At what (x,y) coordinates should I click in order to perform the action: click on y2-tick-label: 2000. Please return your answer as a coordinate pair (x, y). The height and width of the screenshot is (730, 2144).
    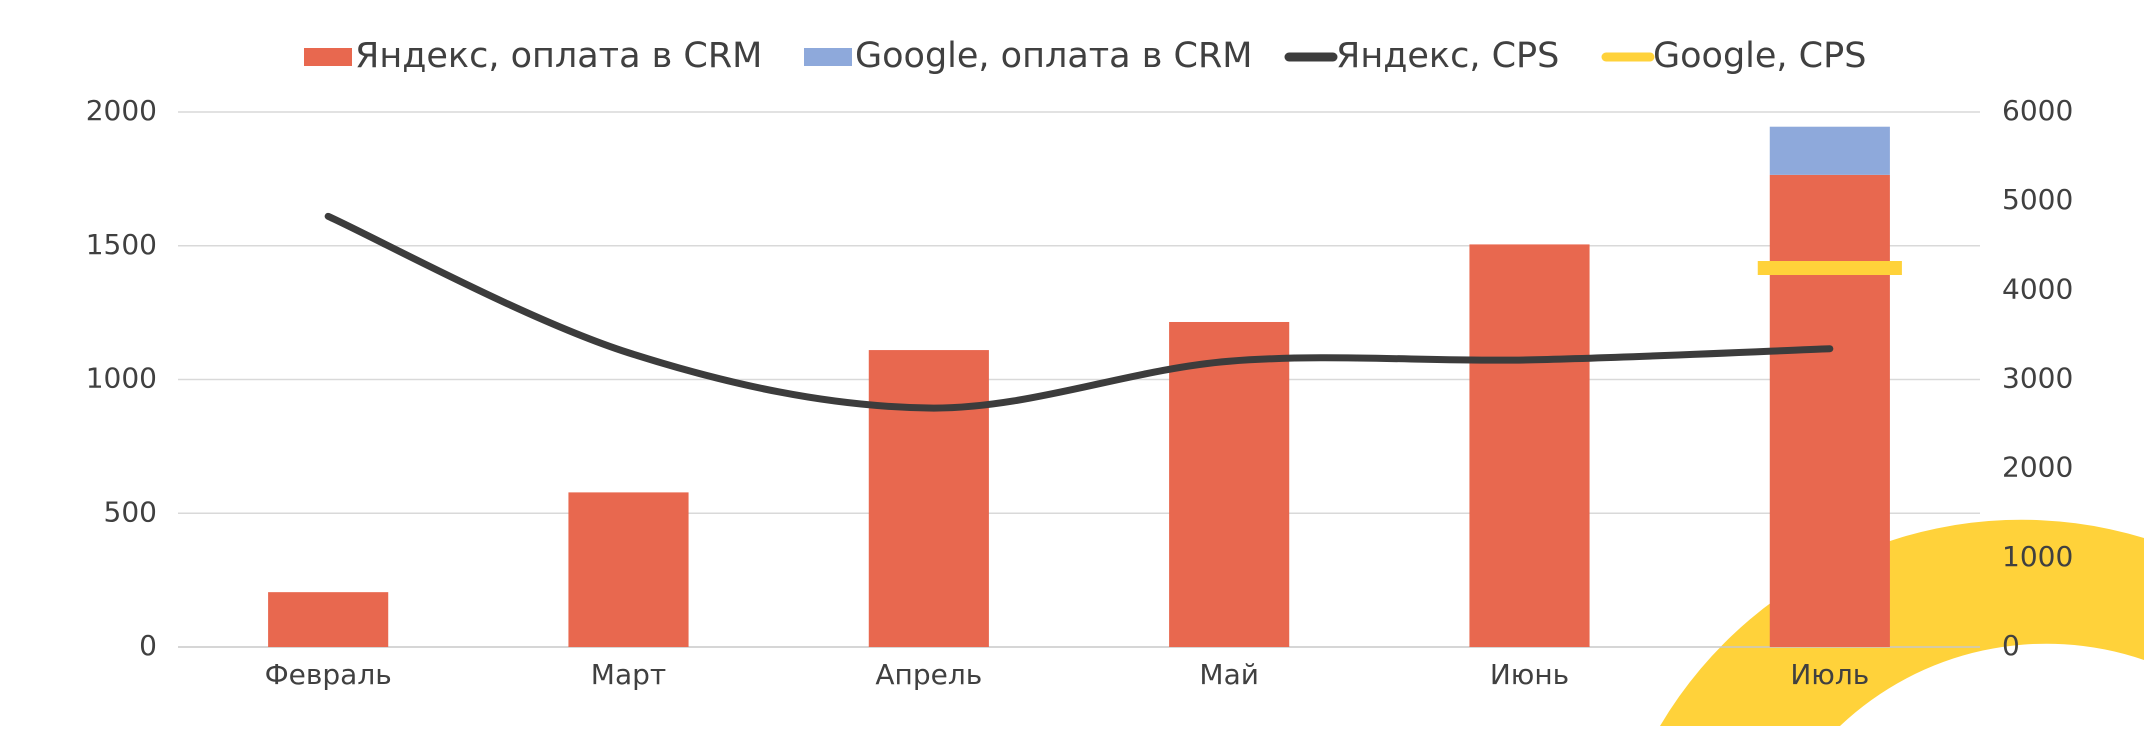
    Looking at the image, I should click on (2037, 467).